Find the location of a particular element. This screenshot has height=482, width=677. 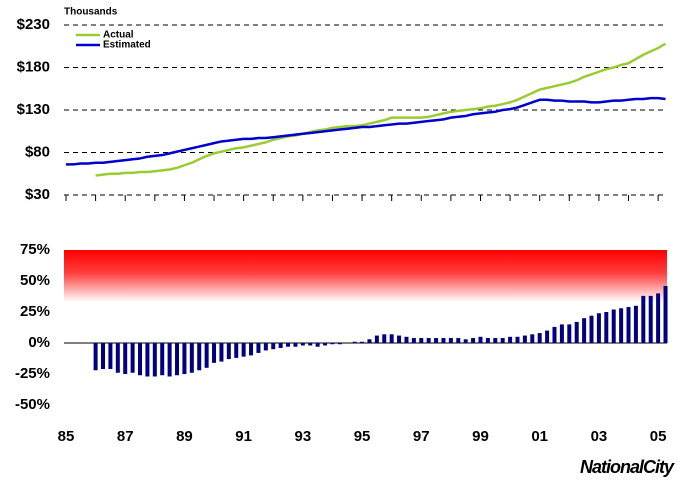

y-tick-label: 0% is located at coordinates (39, 342).